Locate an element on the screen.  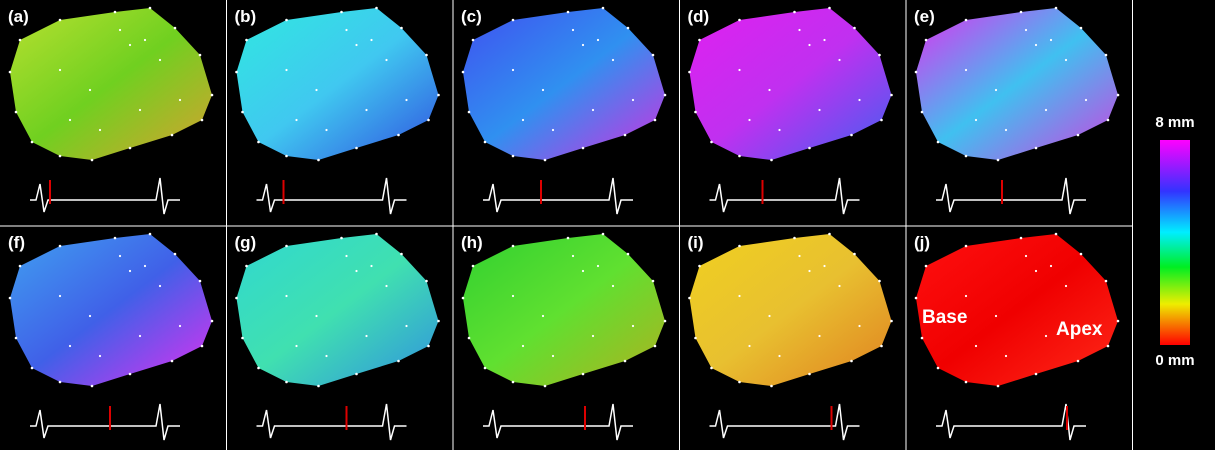
panel-label: (i) is located at coordinates (696, 242).